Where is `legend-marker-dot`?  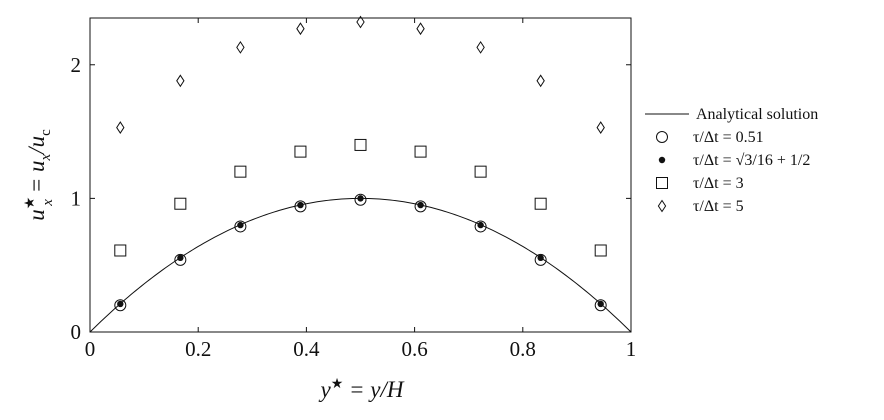 legend-marker-dot is located at coordinates (662, 160).